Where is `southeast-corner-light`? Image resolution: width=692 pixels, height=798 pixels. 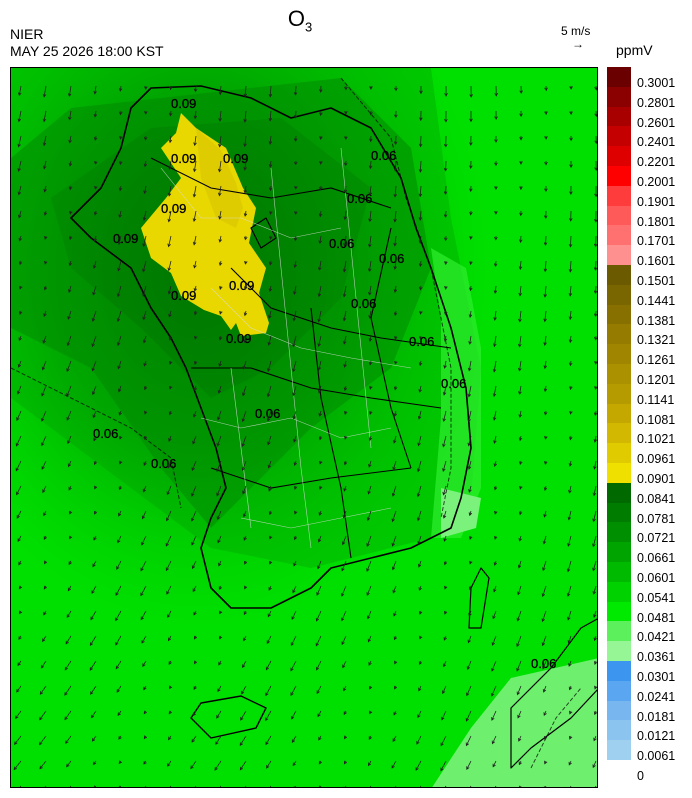 southeast-corner-light is located at coordinates (514, 722).